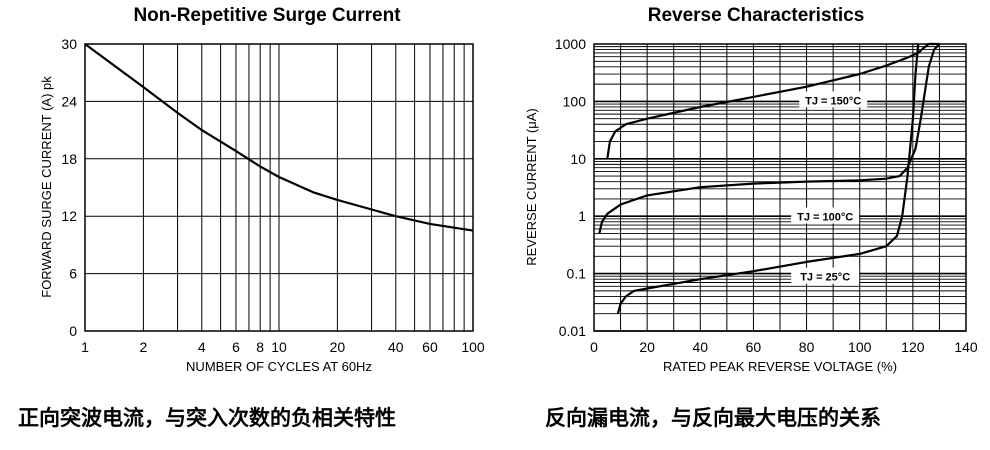  What do you see at coordinates (807, 347) in the screenshot?
I see `right-x-tick-label: 80` at bounding box center [807, 347].